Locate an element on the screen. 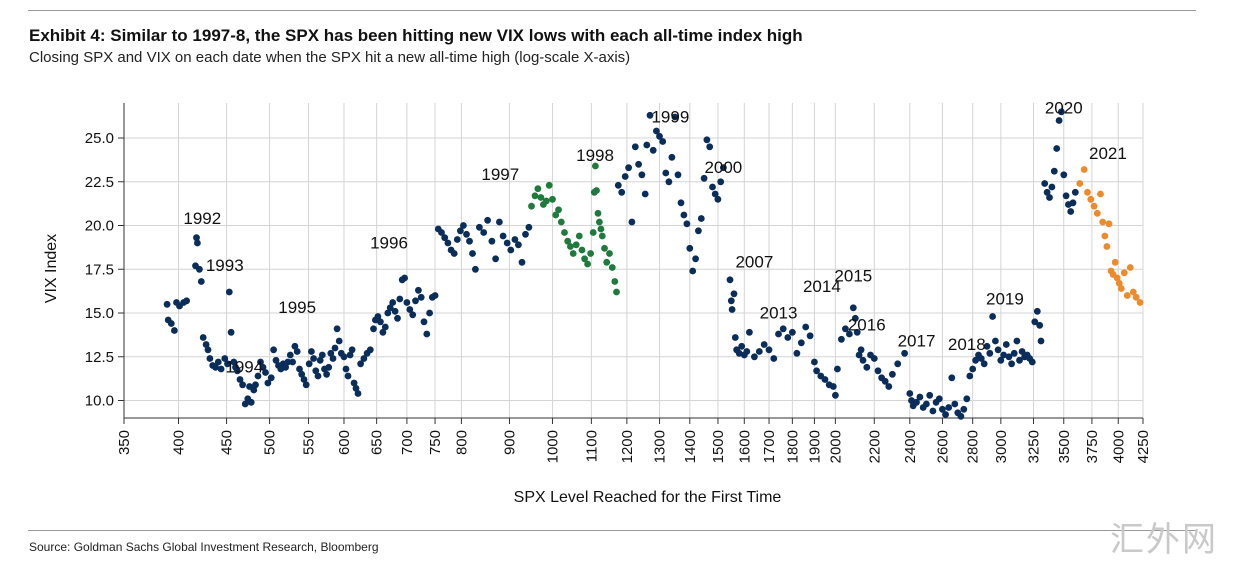 The image size is (1236, 561). y-tick-label: 25.0 is located at coordinates (99, 138).